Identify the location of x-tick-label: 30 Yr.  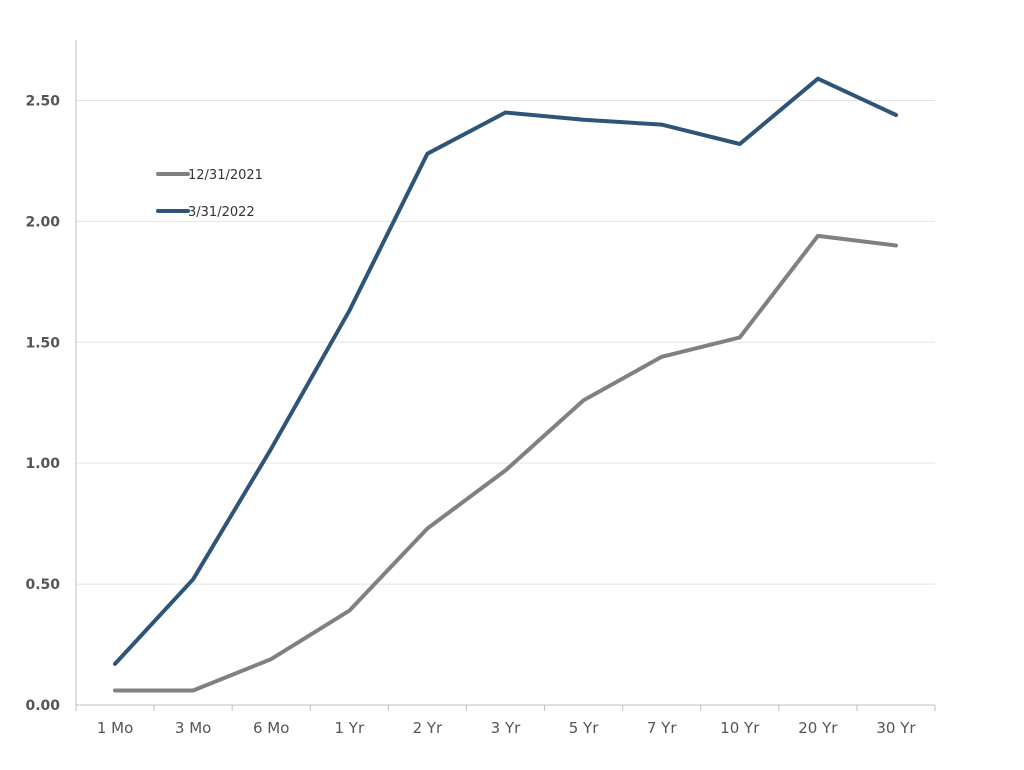
(896, 728).